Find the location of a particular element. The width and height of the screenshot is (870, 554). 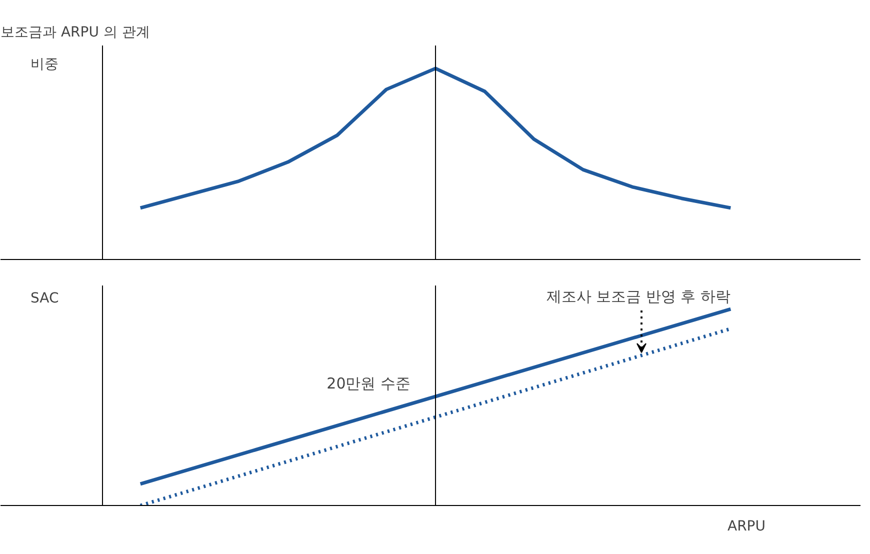

annotation: 20만원 수준 is located at coordinates (368, 383).